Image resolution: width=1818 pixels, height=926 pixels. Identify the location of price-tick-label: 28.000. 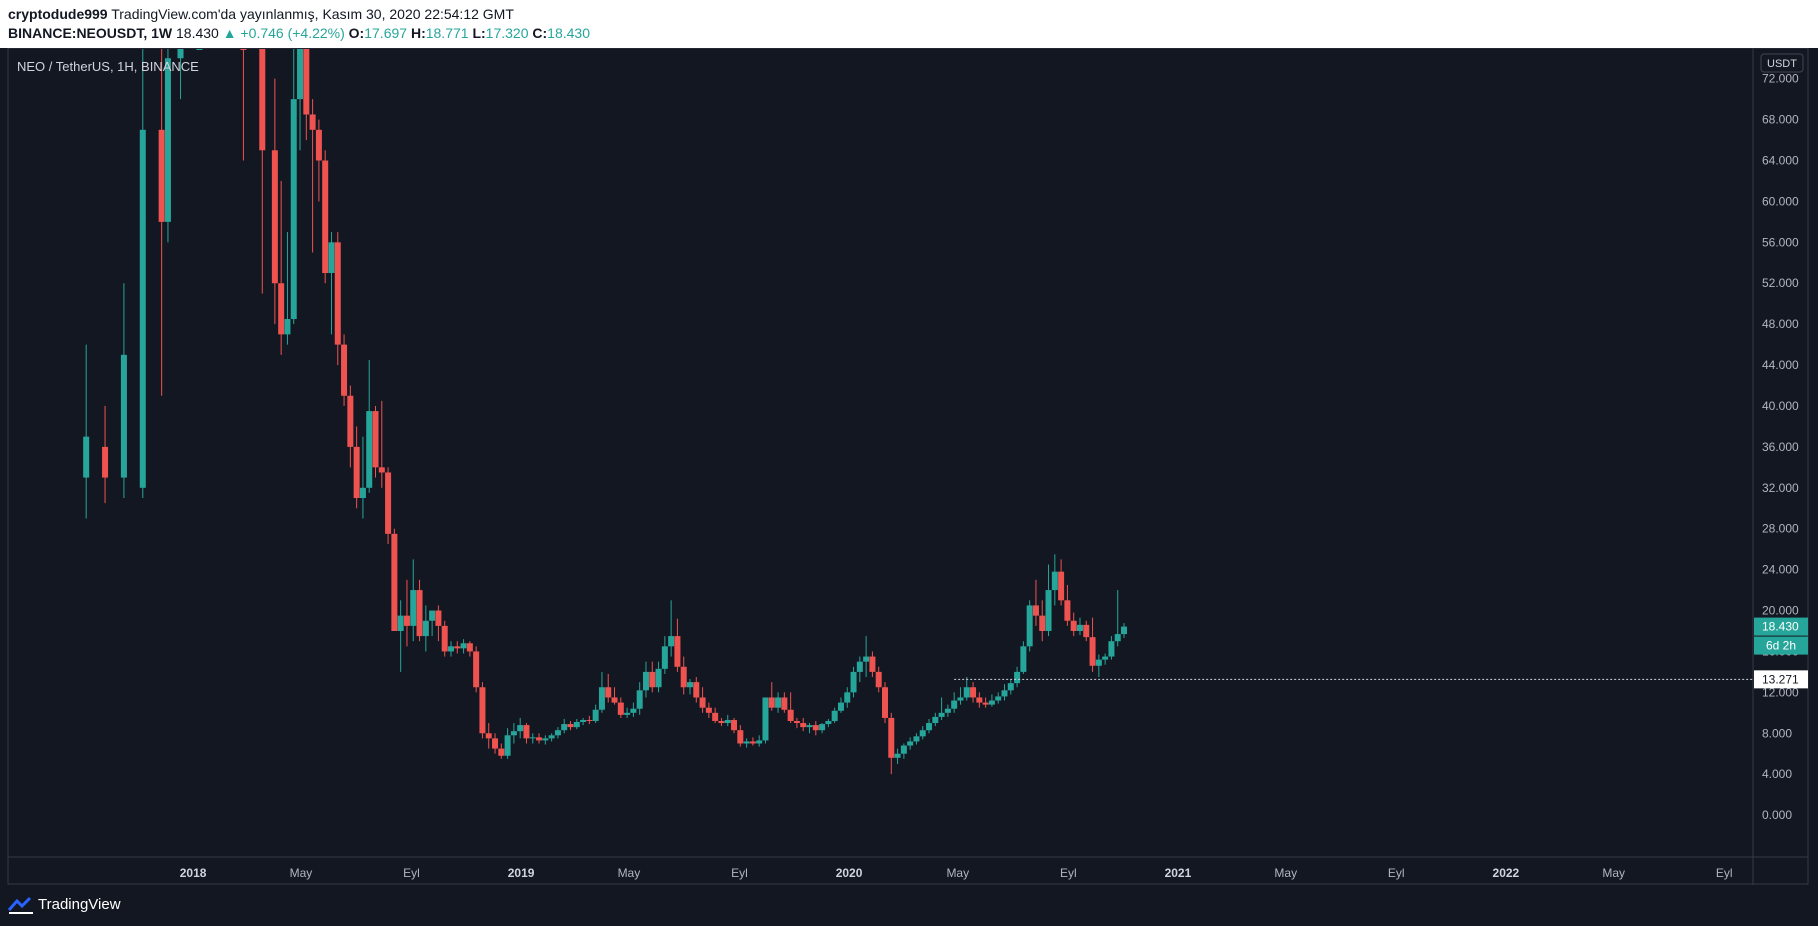
(1780, 529).